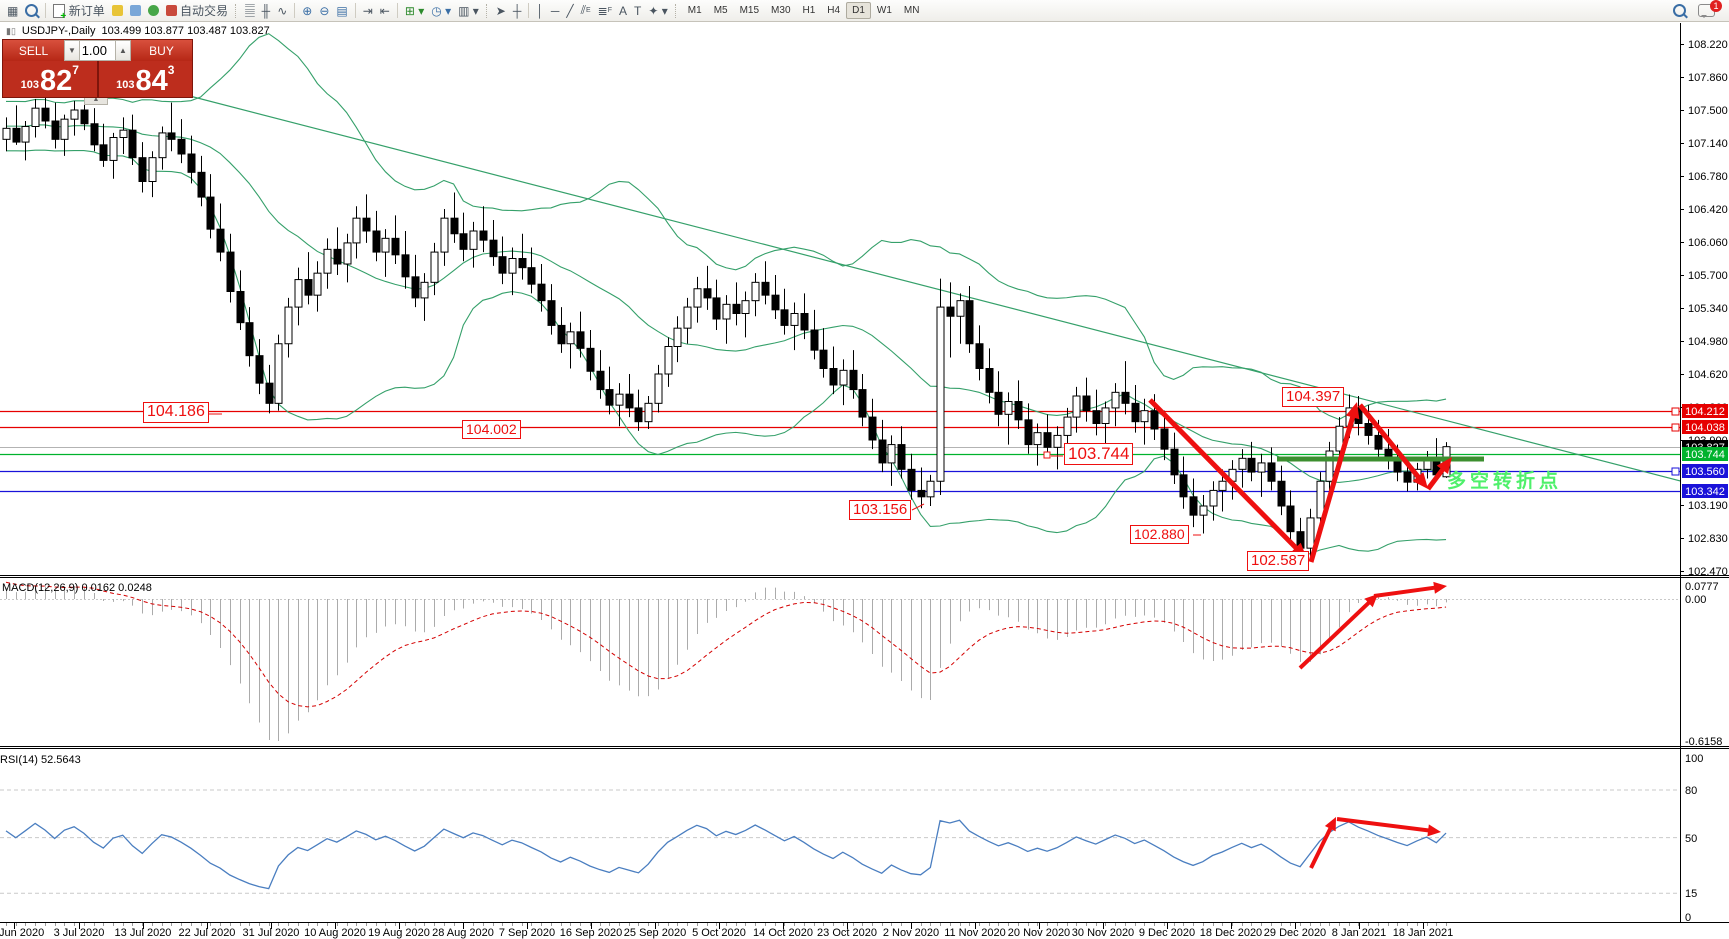  Describe the element at coordinates (1708, 572) in the screenshot. I see `svg-text: 102.470` at that location.